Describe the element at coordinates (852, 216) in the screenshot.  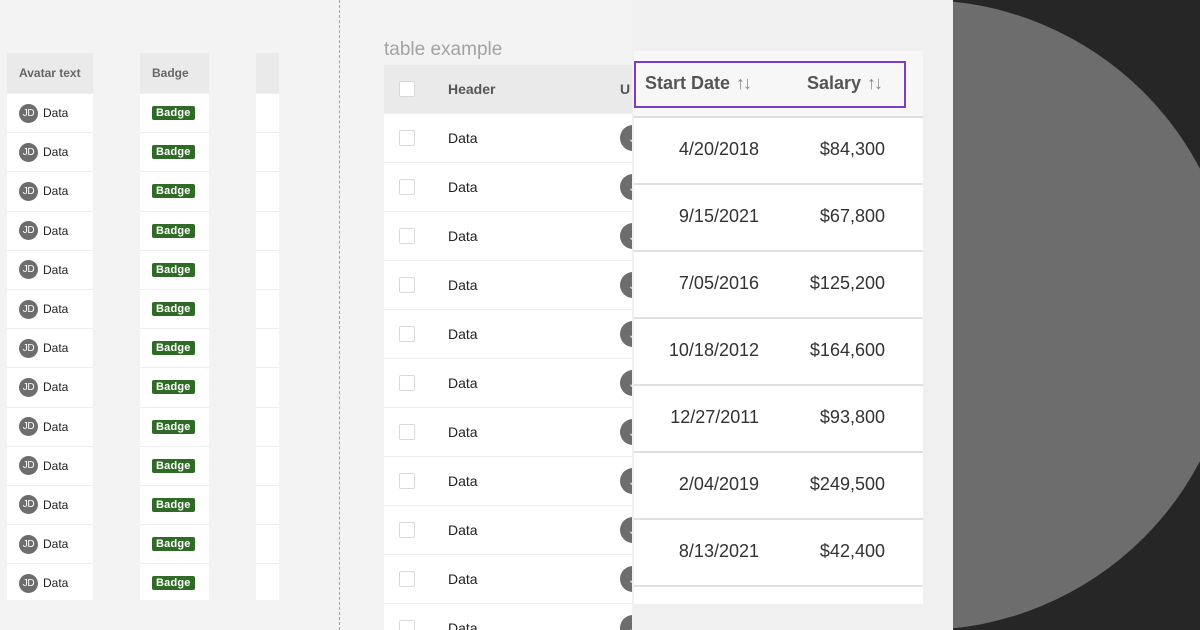
I see `salary-cell: $67,800` at that location.